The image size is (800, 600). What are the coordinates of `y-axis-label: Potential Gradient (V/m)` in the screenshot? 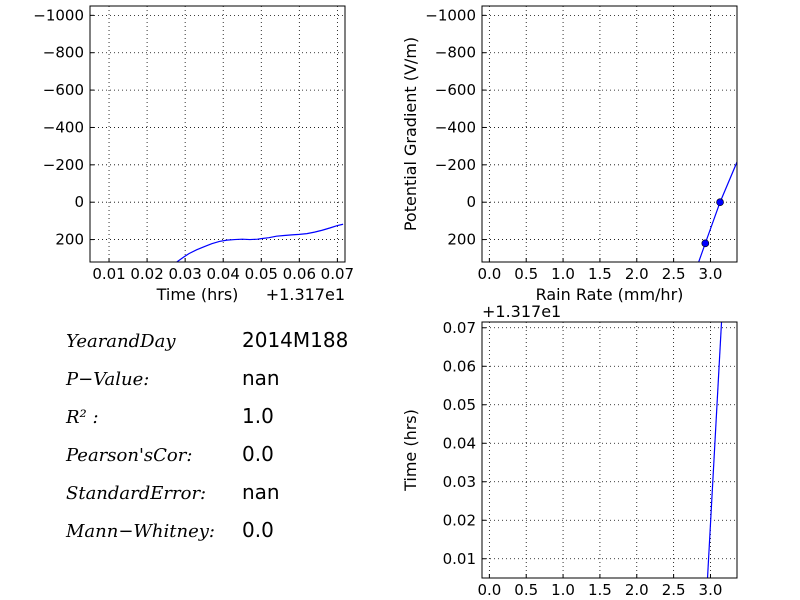 It's located at (410, 134).